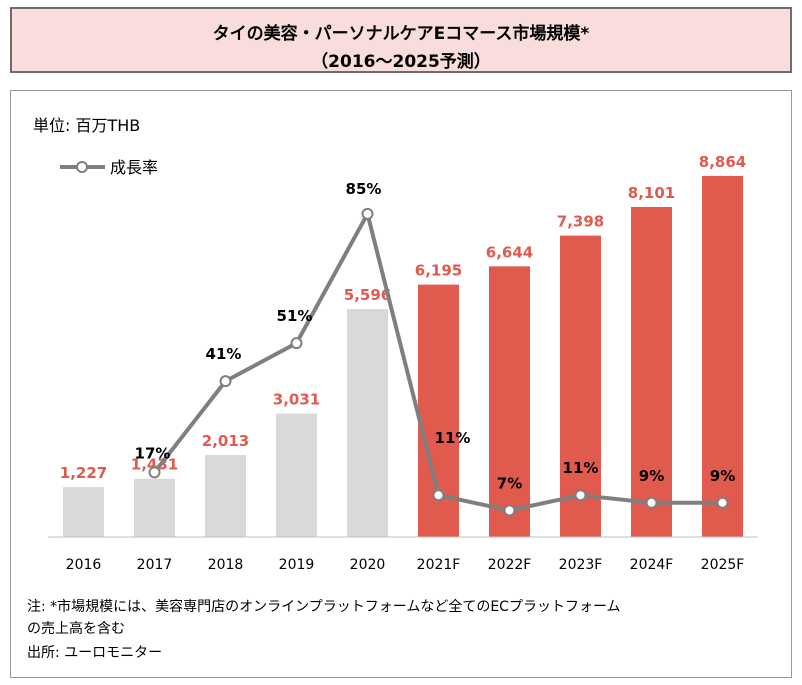 The image size is (802, 685). Describe the element at coordinates (438, 495) in the screenshot. I see `rate-point-2021F` at that location.